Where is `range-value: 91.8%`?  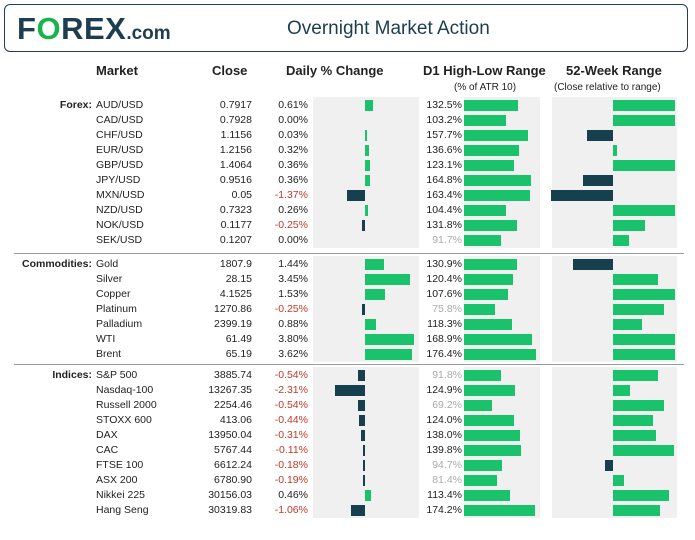
range-value: 91.8% is located at coordinates (447, 375).